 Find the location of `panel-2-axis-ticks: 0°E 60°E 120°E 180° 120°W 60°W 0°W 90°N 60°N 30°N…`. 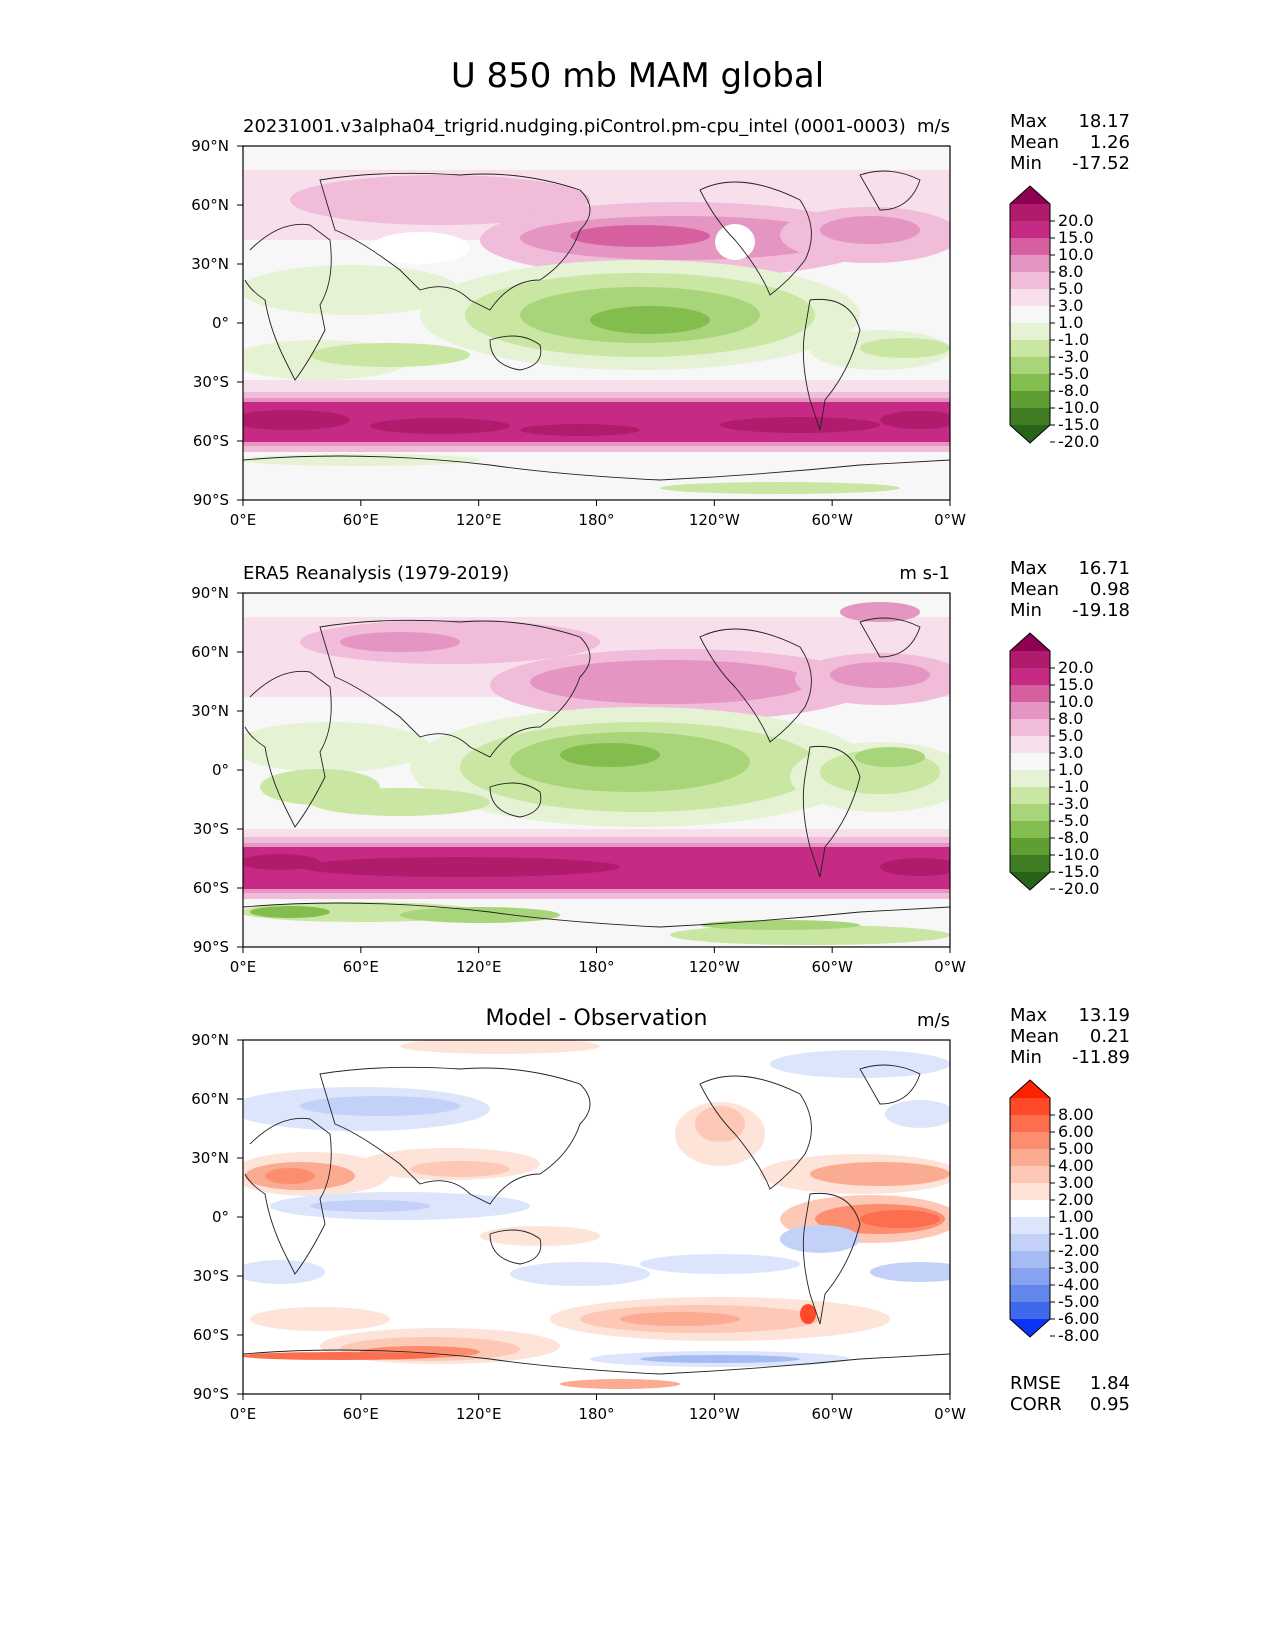

panel-2-axis-ticks: 0°E 60°E 120°E 180° 120°W 60°W 0°W 90°N 60°N 30°N… is located at coordinates (578, 780).